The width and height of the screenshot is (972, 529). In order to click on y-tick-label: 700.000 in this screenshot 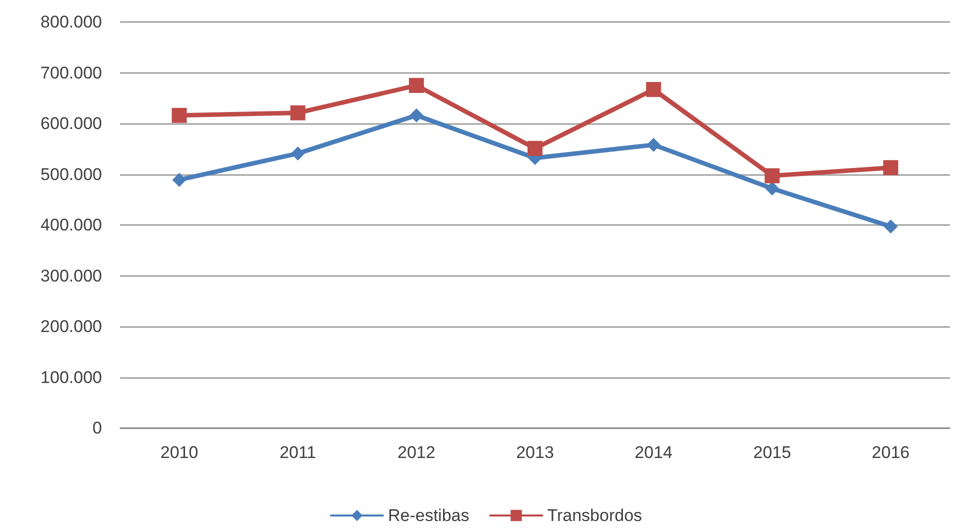, I will do `click(71, 72)`.